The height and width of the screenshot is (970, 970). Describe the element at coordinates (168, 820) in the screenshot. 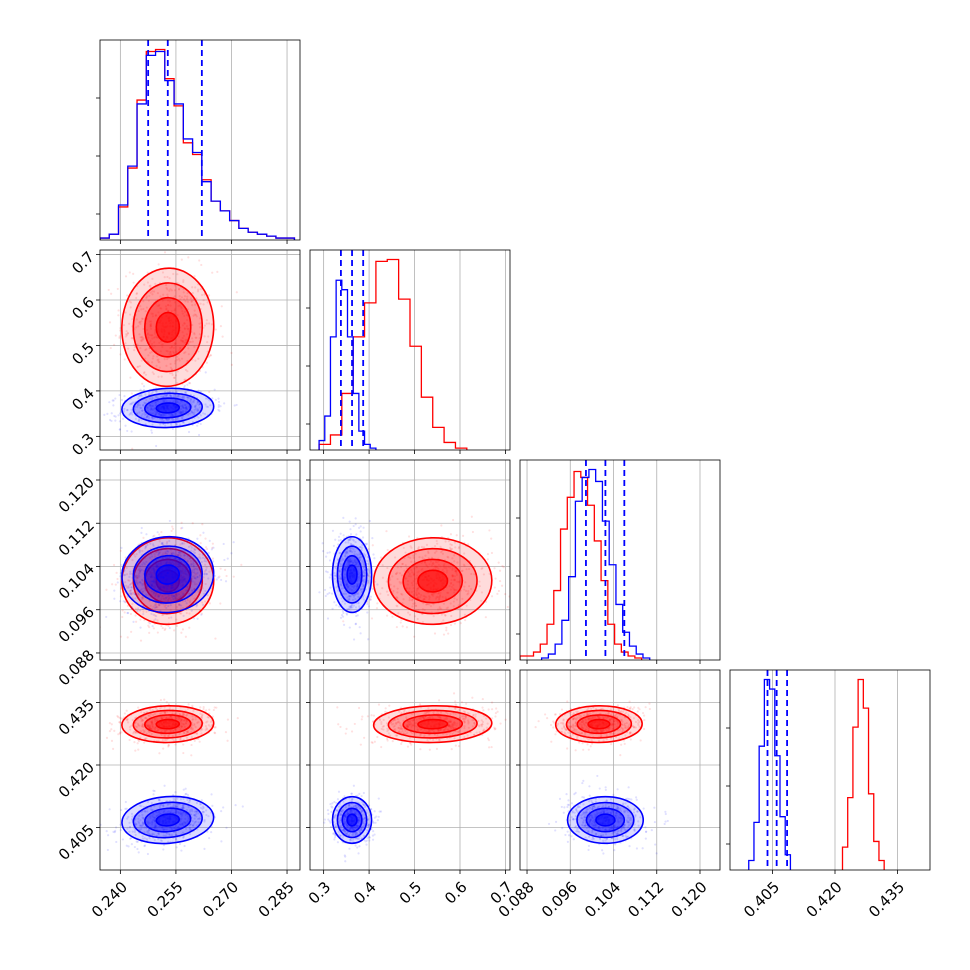

I see `contour-blue` at that location.